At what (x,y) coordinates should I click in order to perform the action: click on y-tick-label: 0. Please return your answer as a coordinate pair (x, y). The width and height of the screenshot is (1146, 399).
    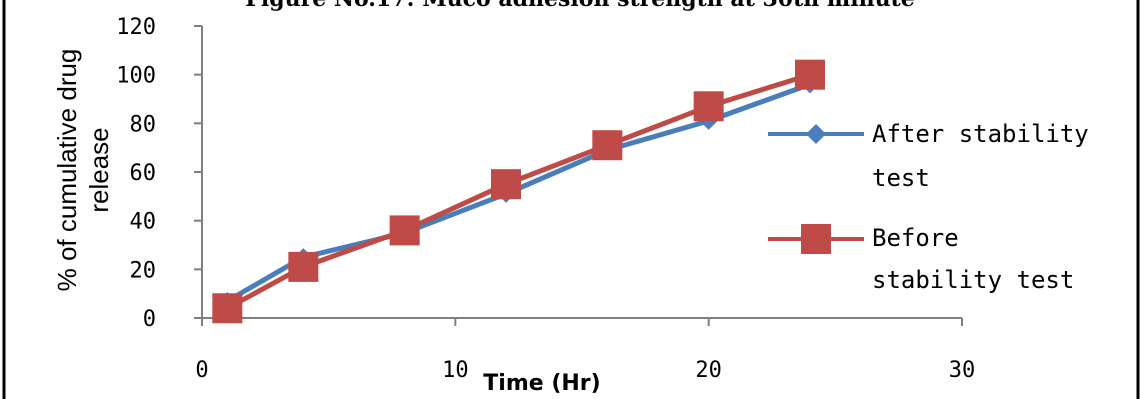
    Looking at the image, I should click on (149, 319).